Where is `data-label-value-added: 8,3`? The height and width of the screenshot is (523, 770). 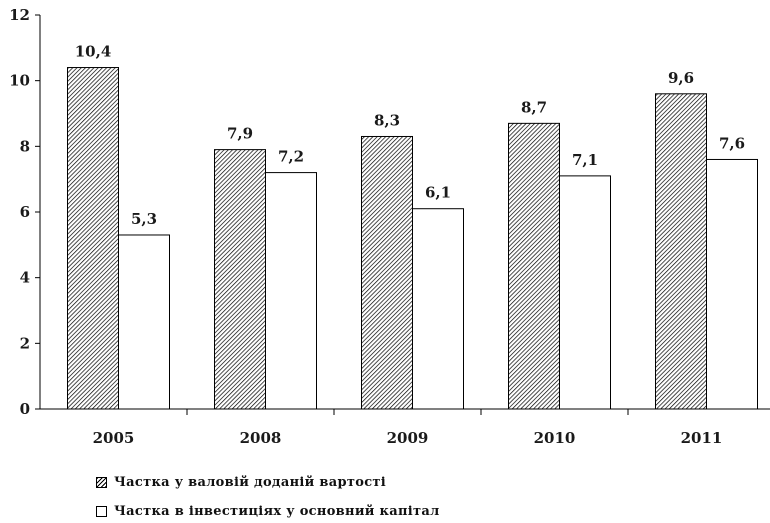 data-label-value-added: 8,3 is located at coordinates (387, 120).